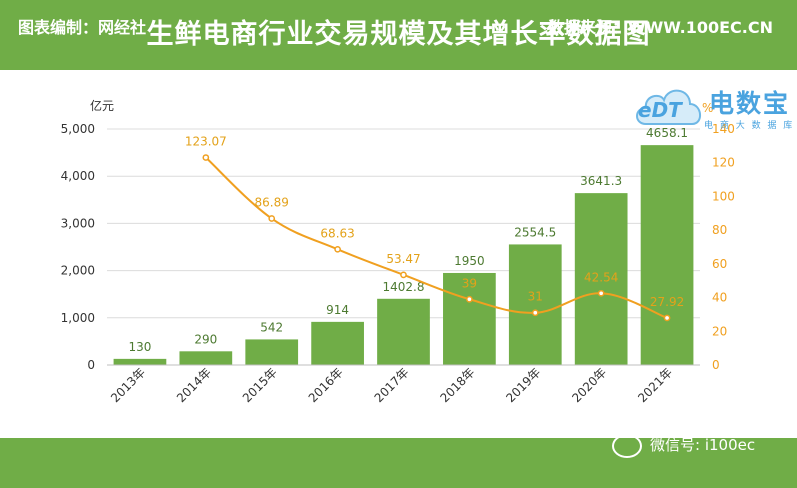  I want to click on x-tick-label: 2017年, so click(392, 385).